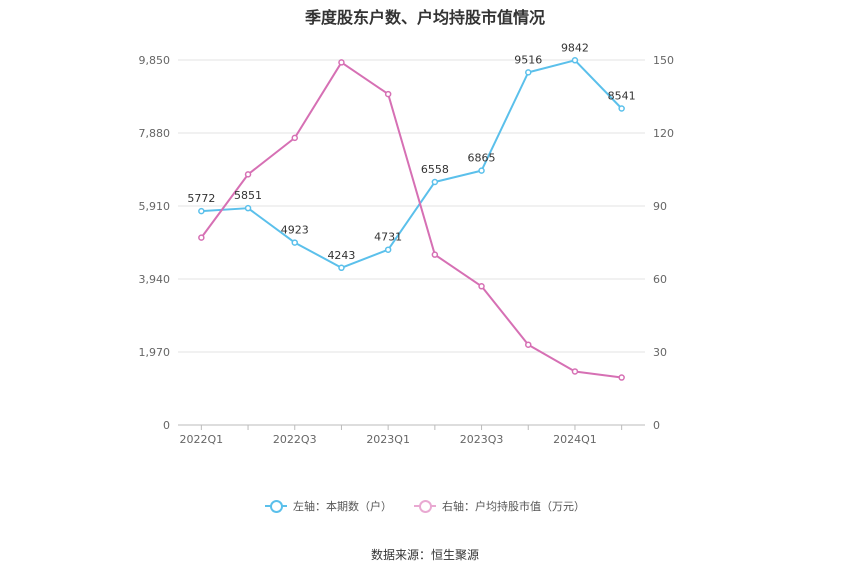 This screenshot has width=850, height=575. Describe the element at coordinates (388, 439) in the screenshot. I see `x-tick-label: 2023Q1` at that location.